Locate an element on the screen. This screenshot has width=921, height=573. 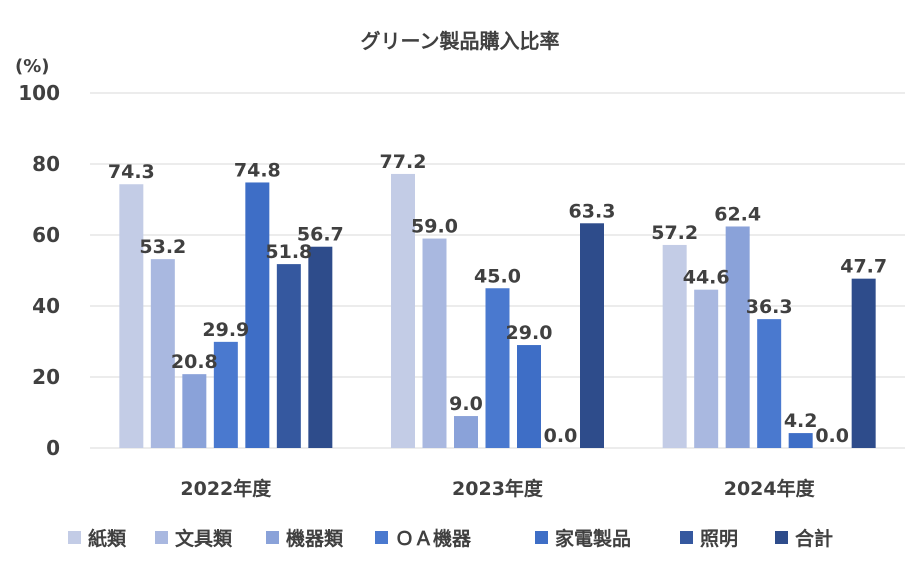
data-label: 44.6 is located at coordinates (706, 278).